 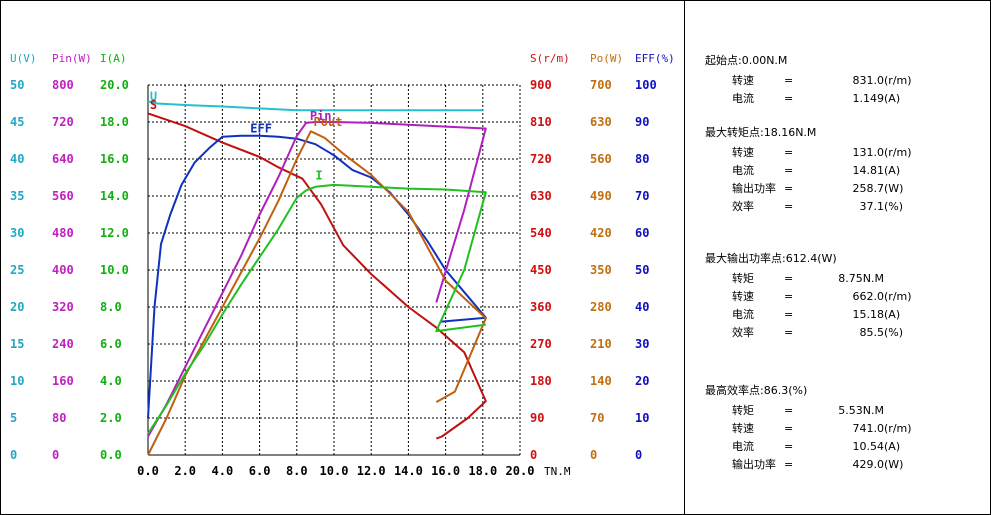 I want to click on axis-tick-label: 900, so click(x=541, y=85).